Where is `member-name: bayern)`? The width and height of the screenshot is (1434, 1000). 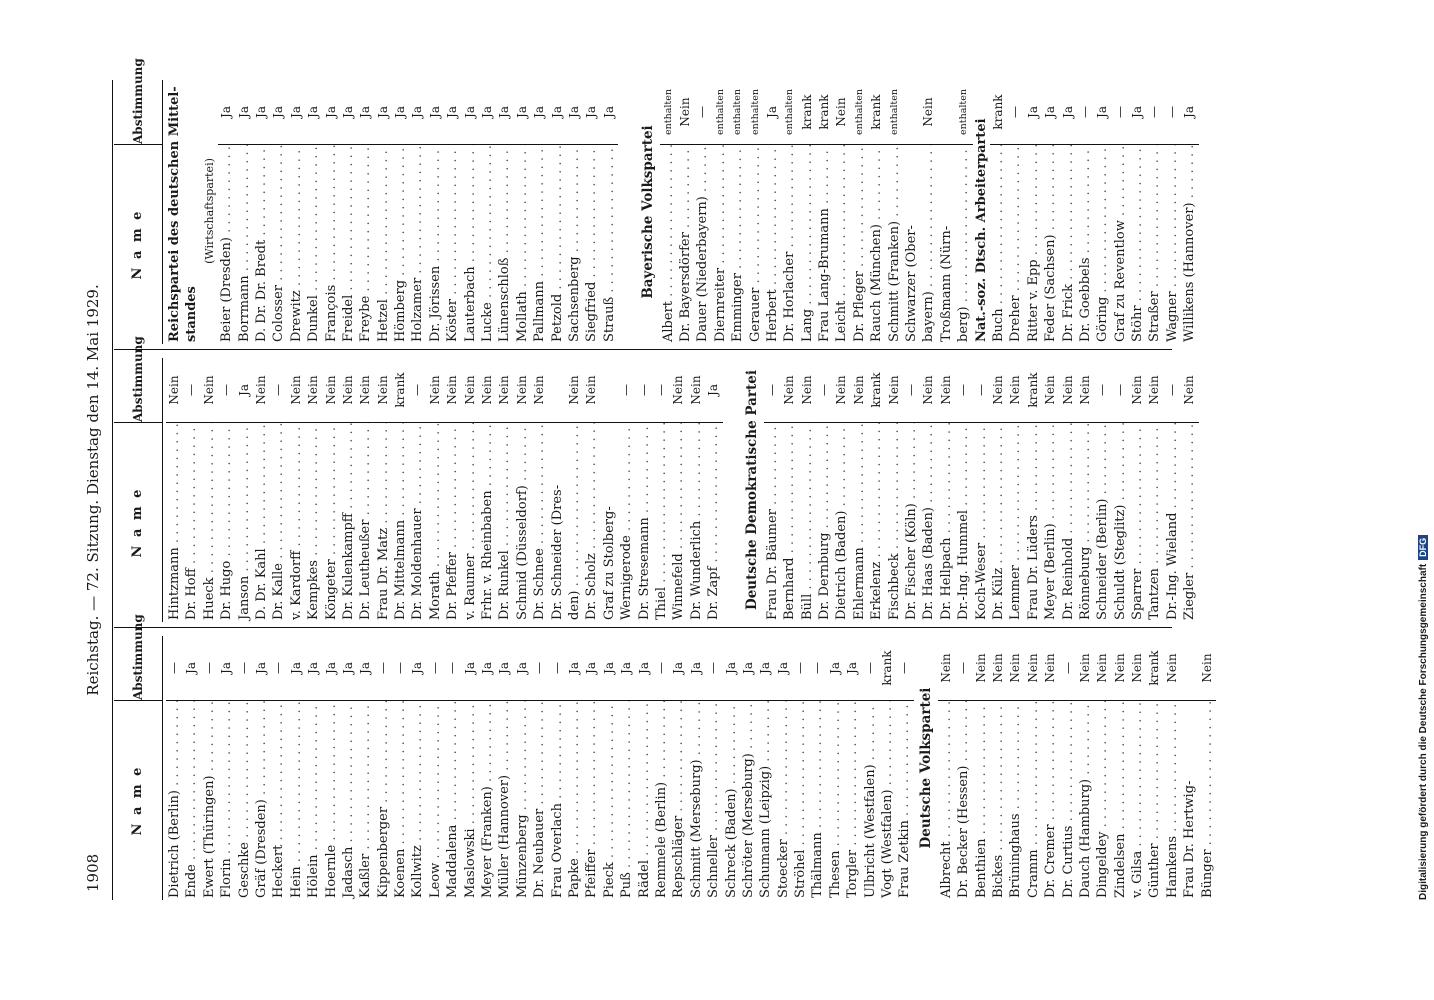
member-name: bayern) is located at coordinates (928, 244).